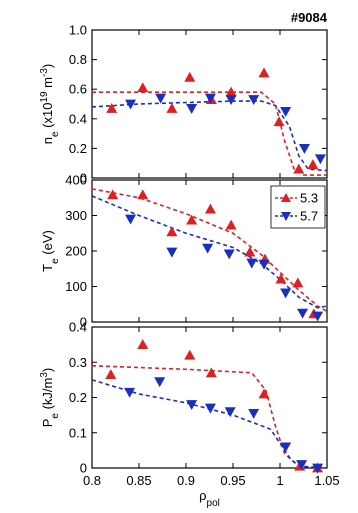 The image size is (358, 513). I want to click on x-tick-label: 1.05, so click(326, 480).